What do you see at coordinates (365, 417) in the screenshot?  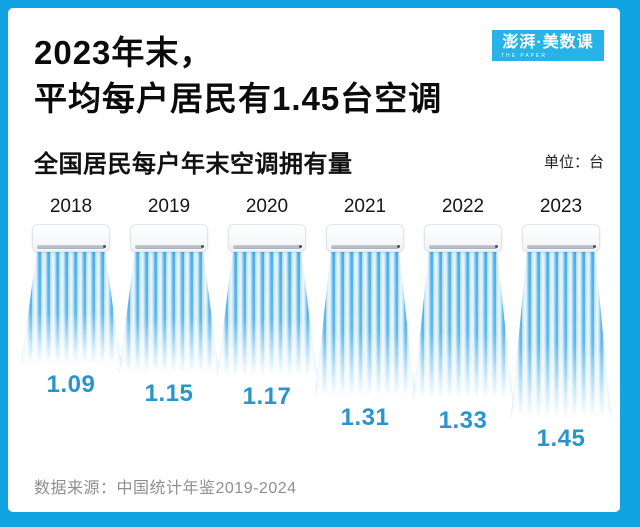 I see `value-label: 1.31` at bounding box center [365, 417].